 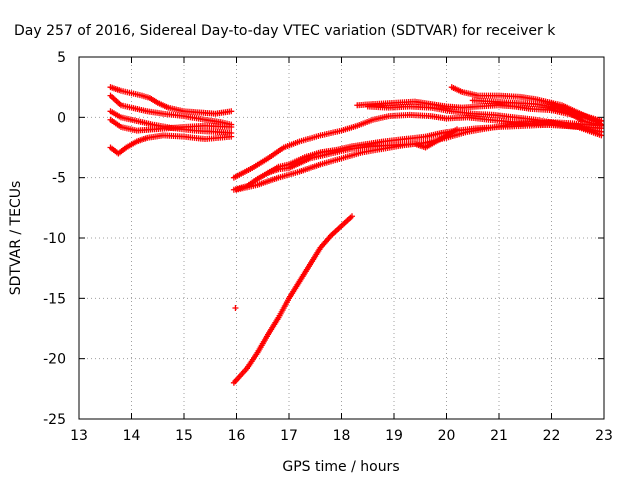 I want to click on x-tick-label: 23, so click(x=604, y=436).